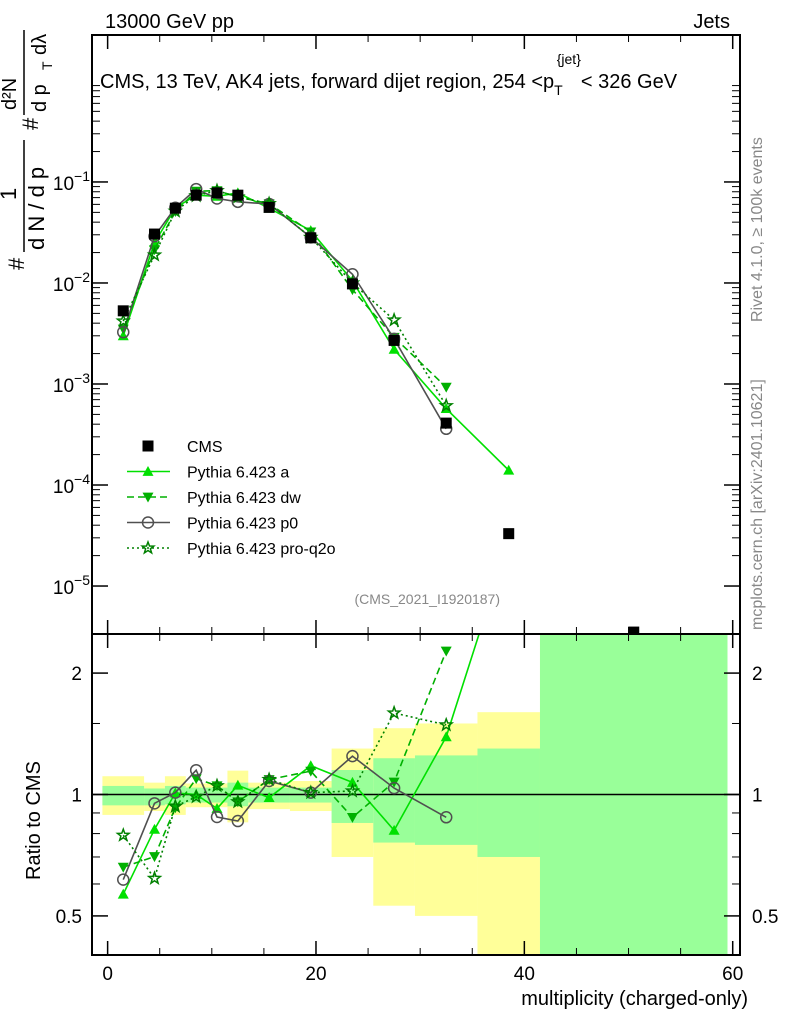  Describe the element at coordinates (244, 498) in the screenshot. I see `legend-label: Pythia 6.423 dw` at that location.